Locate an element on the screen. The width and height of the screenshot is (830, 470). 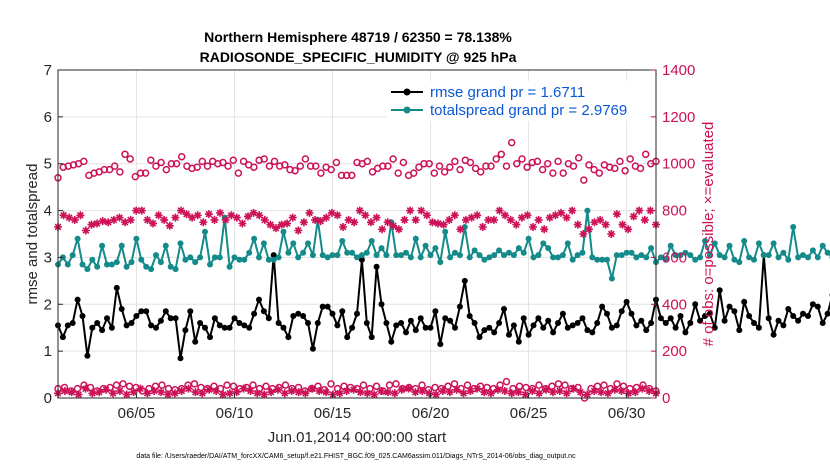
y-tick-label: 3 is located at coordinates (48, 257).